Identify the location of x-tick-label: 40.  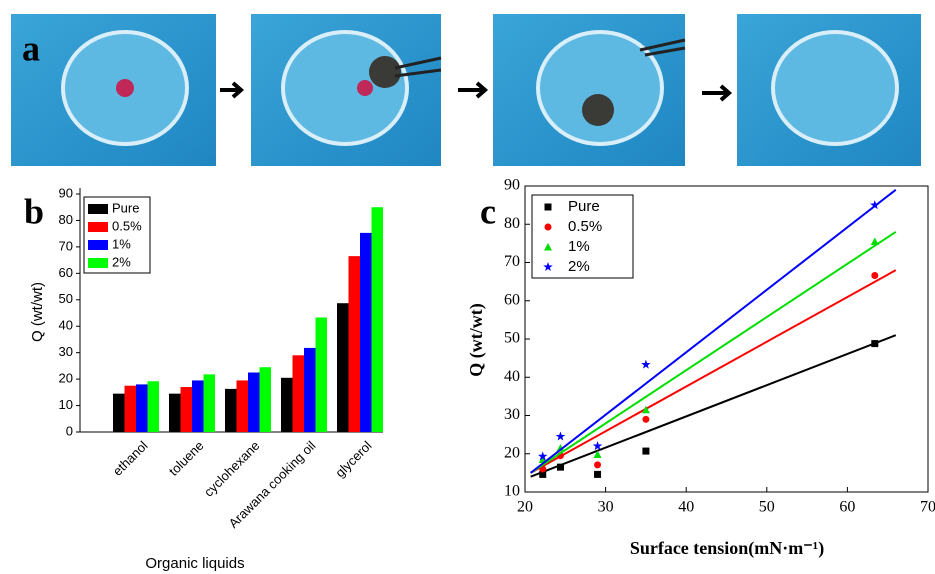
(686, 507).